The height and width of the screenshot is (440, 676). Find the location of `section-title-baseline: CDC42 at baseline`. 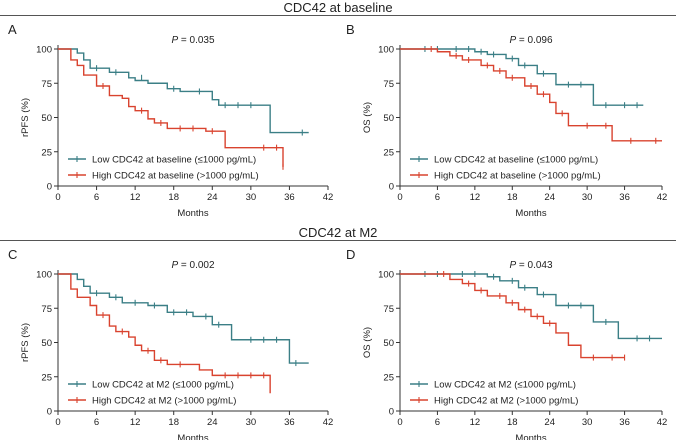

section-title-baseline: CDC42 at baseline is located at coordinates (338, 7).